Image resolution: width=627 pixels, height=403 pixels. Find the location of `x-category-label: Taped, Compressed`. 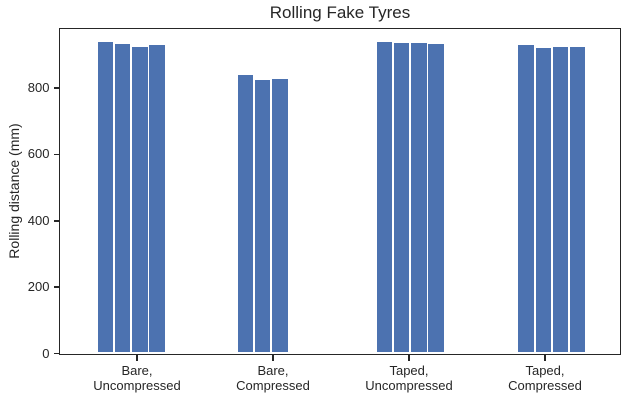

x-category-label: Taped, Compressed is located at coordinates (545, 378).